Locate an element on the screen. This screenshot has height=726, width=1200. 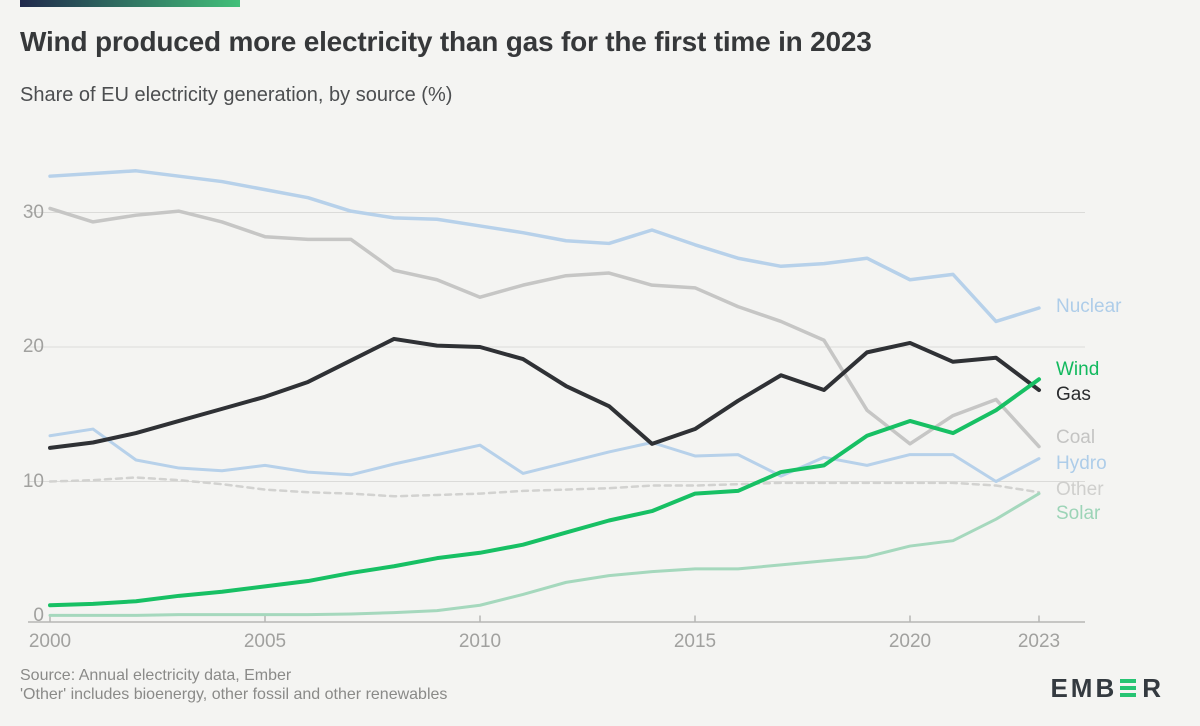
ember-logo-e-bars-icon is located at coordinates (1128, 688).